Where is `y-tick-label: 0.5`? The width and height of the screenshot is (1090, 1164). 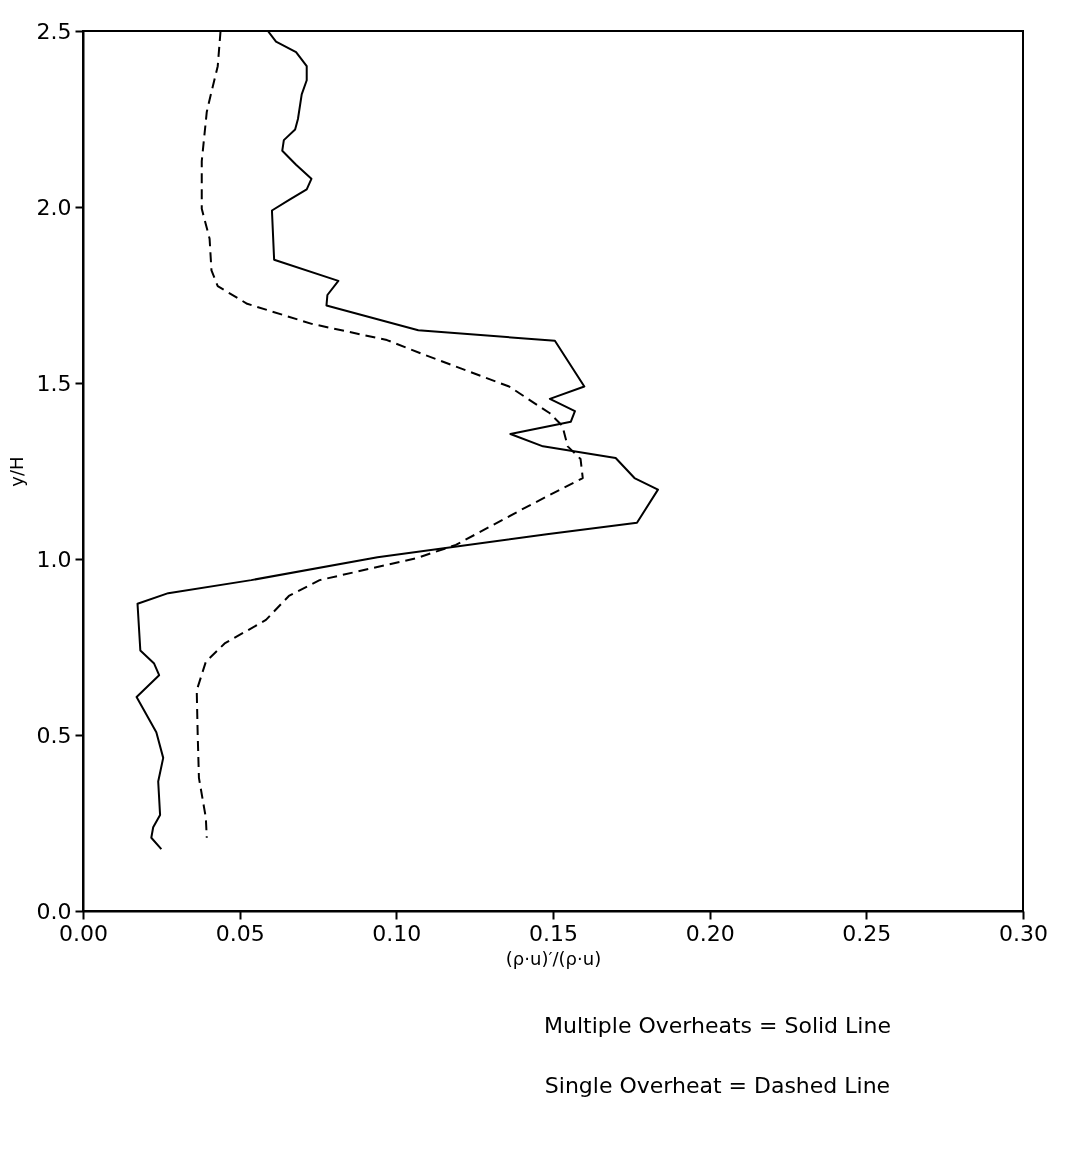
y-tick-label: 0.5 is located at coordinates (54, 735).